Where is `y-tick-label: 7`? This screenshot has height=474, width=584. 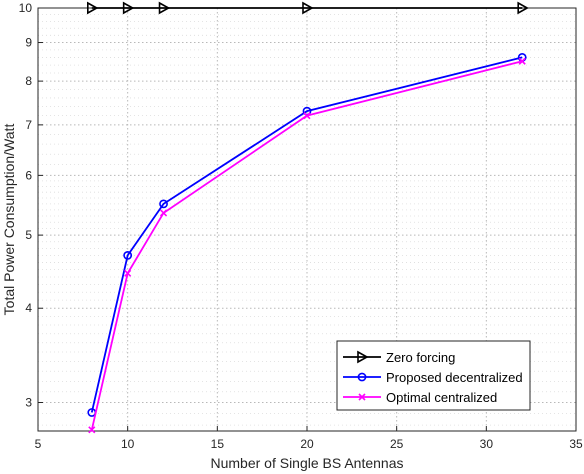
y-tick-label: 7 is located at coordinates (28, 125).